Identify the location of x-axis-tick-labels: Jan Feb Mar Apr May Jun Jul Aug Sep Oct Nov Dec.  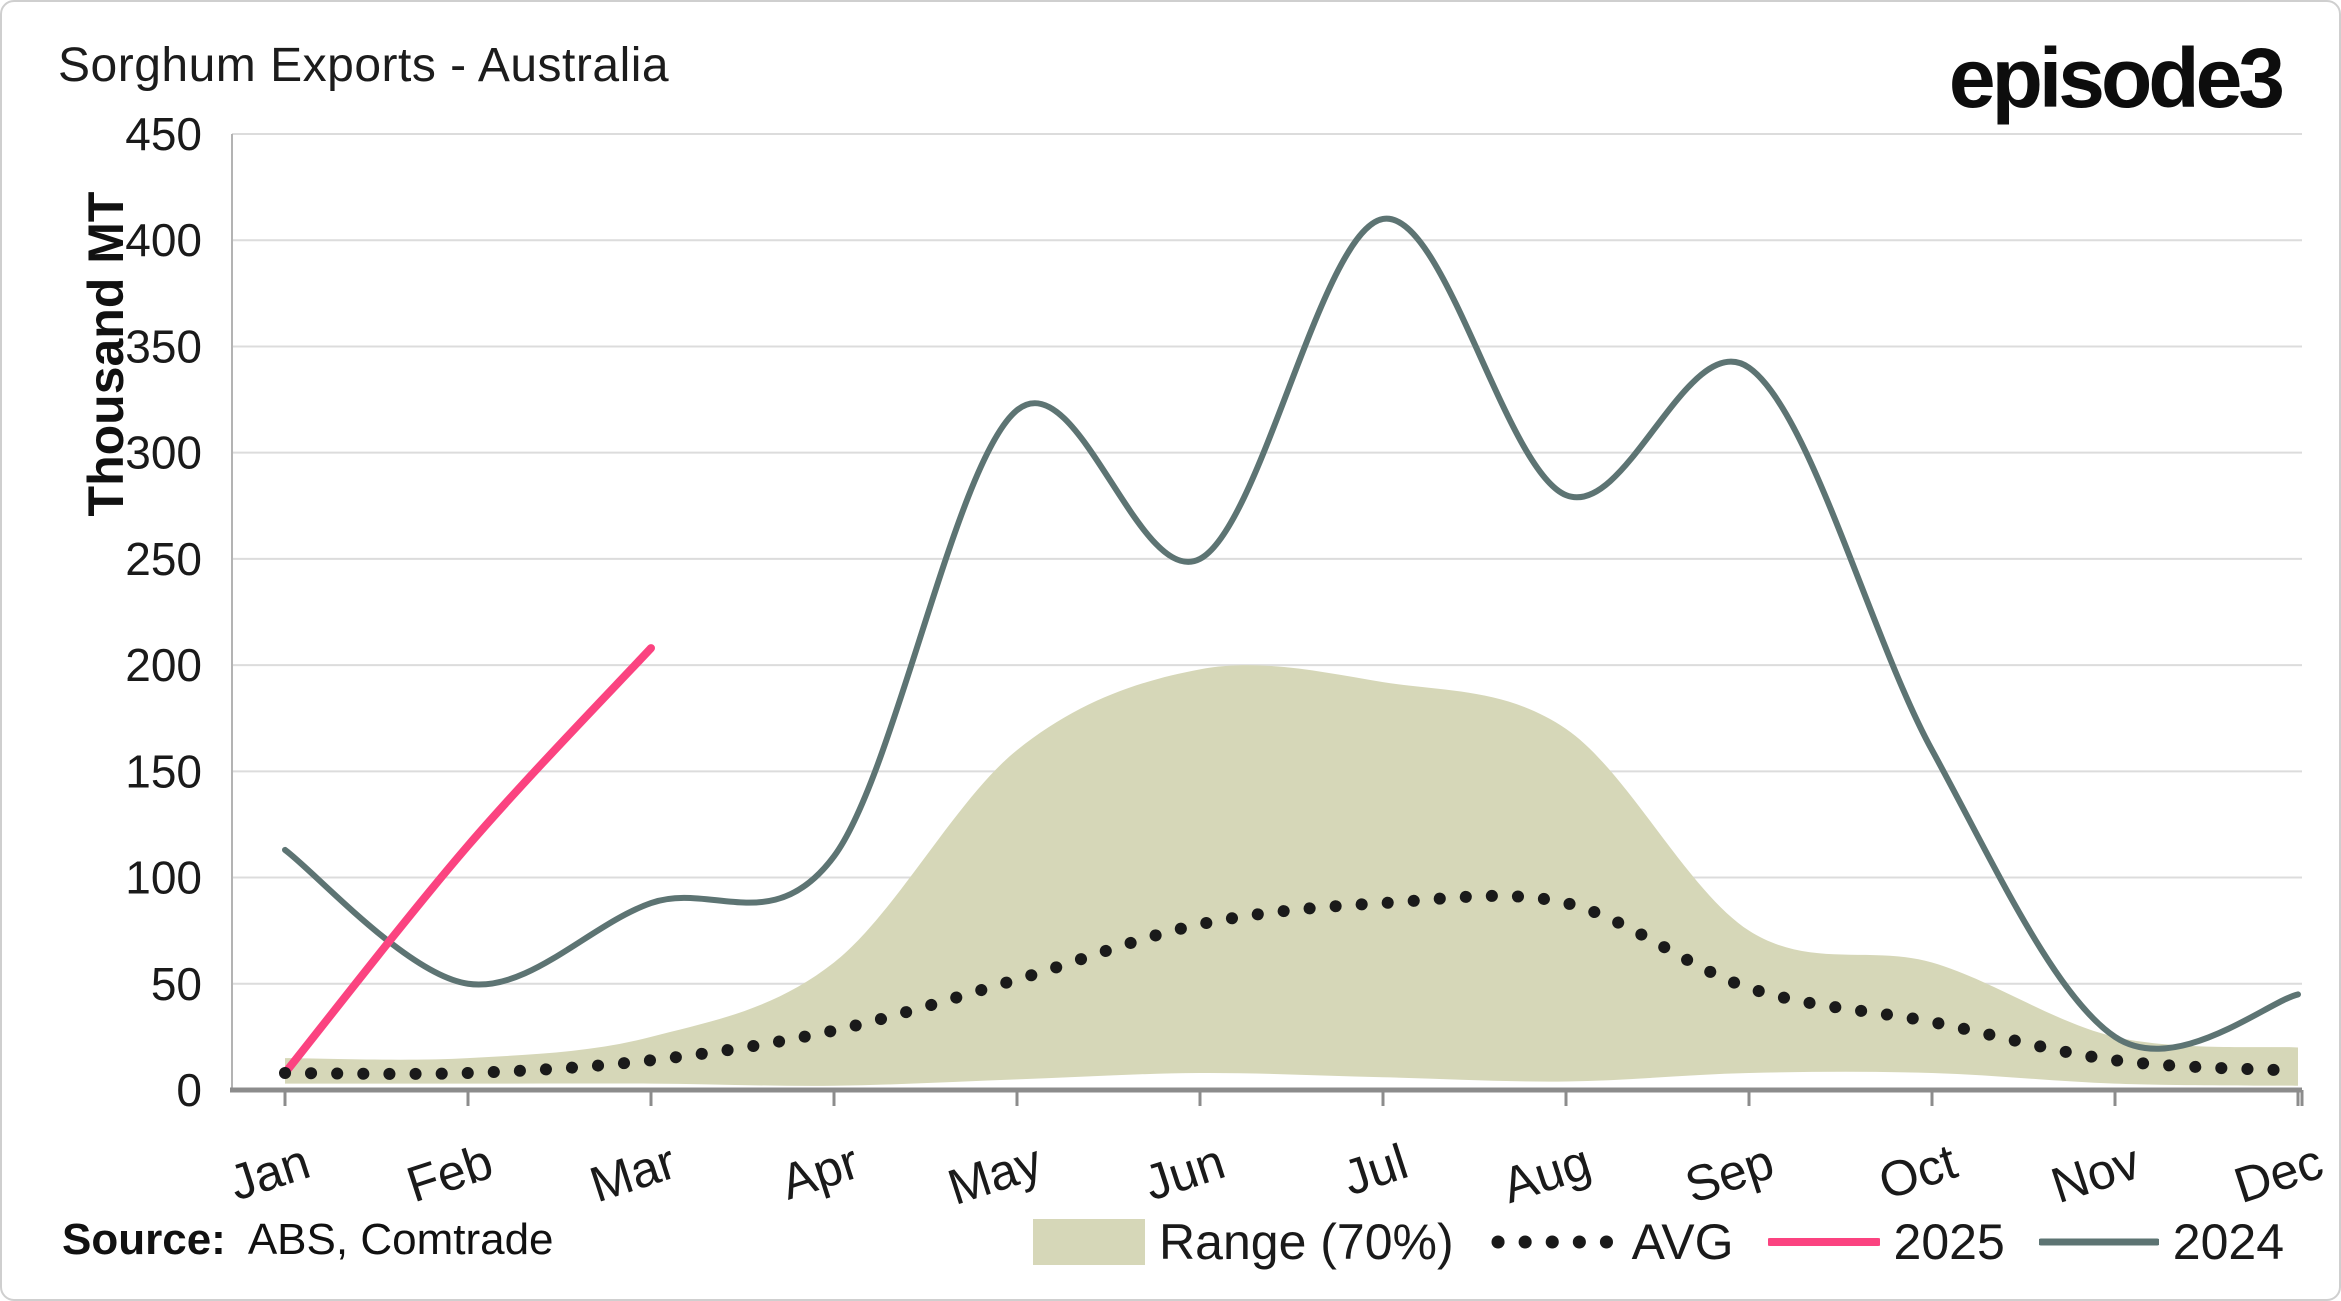
(1275, 1174).